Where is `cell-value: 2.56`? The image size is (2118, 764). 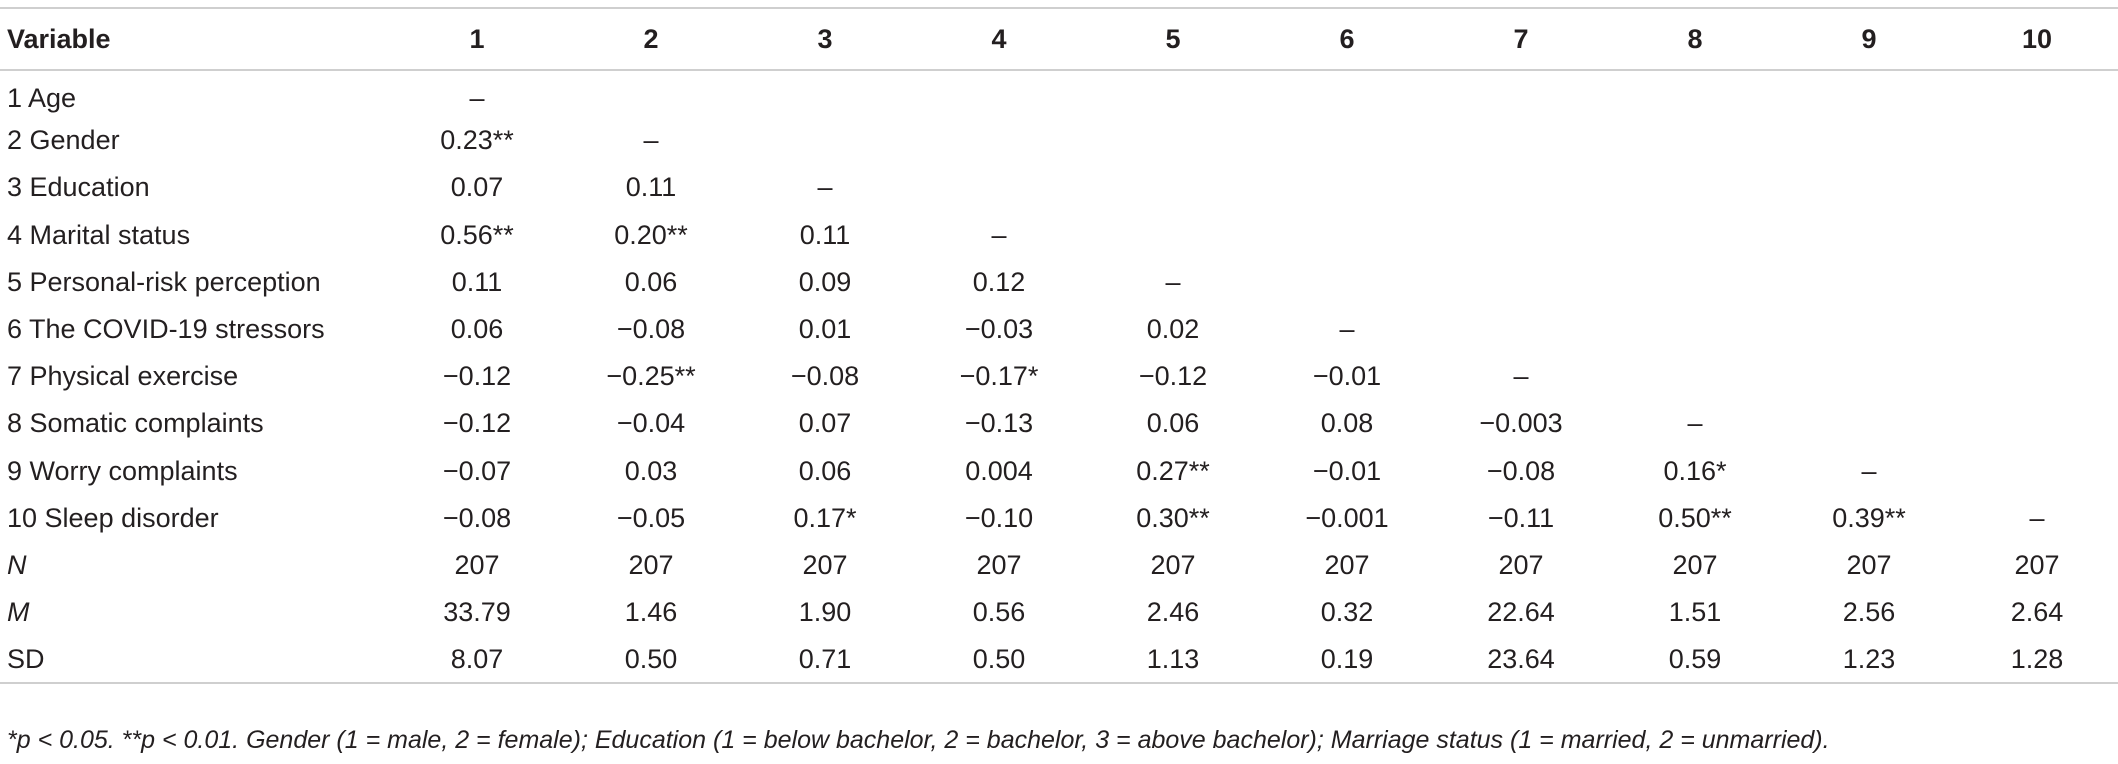 cell-value: 2.56 is located at coordinates (1869, 612).